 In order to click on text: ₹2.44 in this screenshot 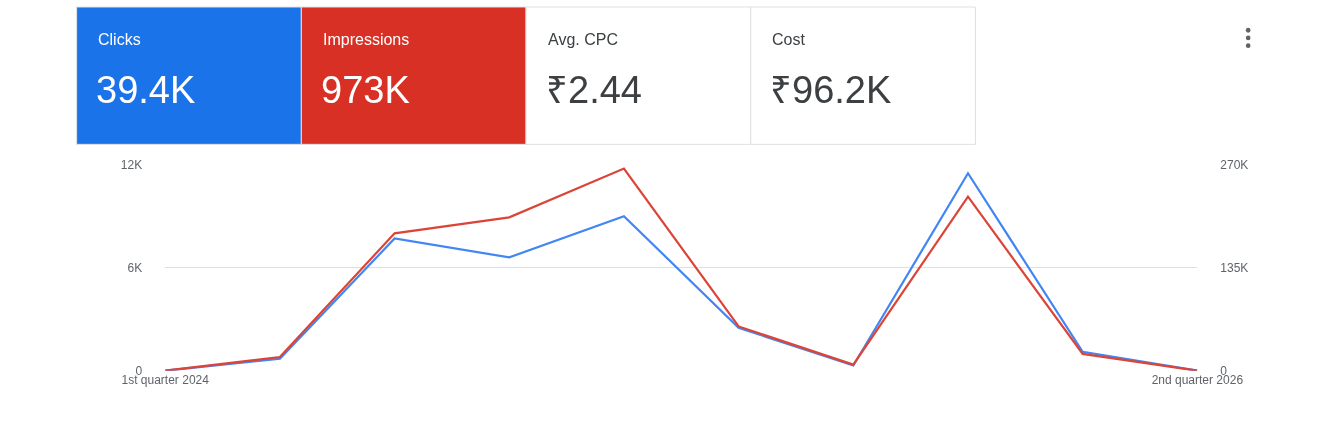, I will do `click(594, 90)`.